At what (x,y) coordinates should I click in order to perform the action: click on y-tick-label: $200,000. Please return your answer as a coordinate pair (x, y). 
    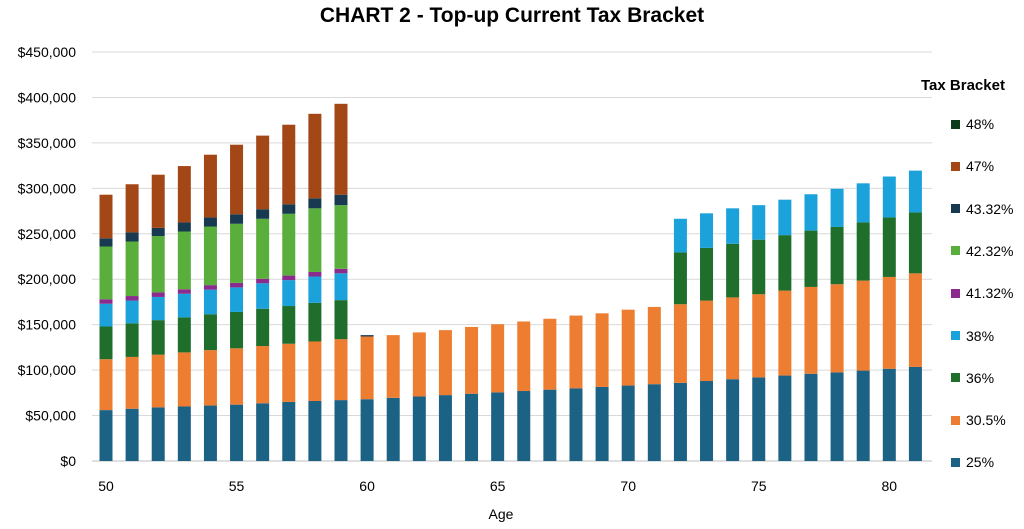
    Looking at the image, I should click on (47, 279).